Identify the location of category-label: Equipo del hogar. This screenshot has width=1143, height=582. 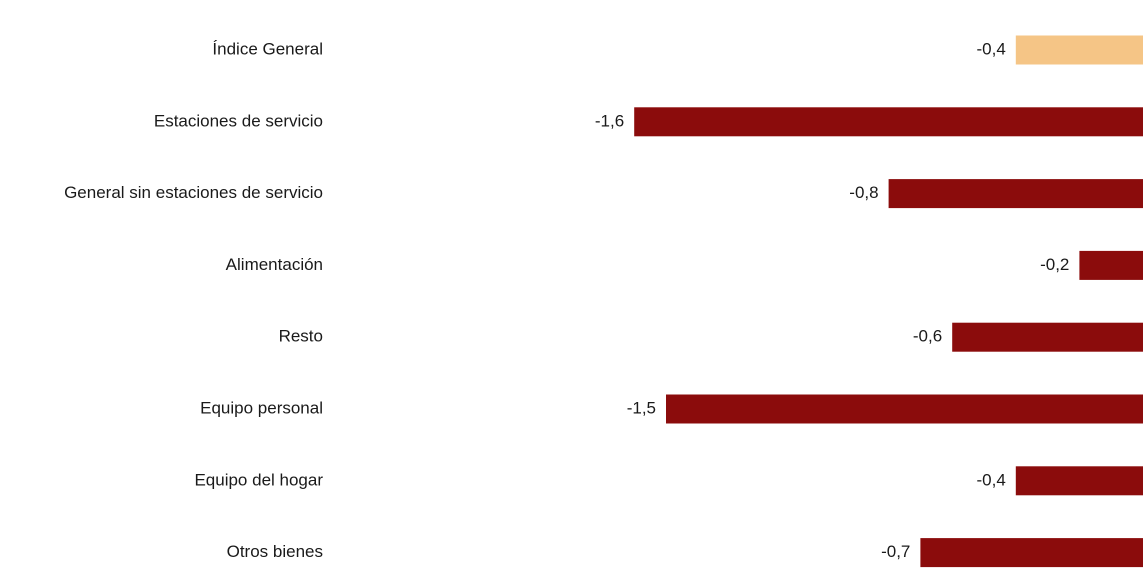
(258, 479).